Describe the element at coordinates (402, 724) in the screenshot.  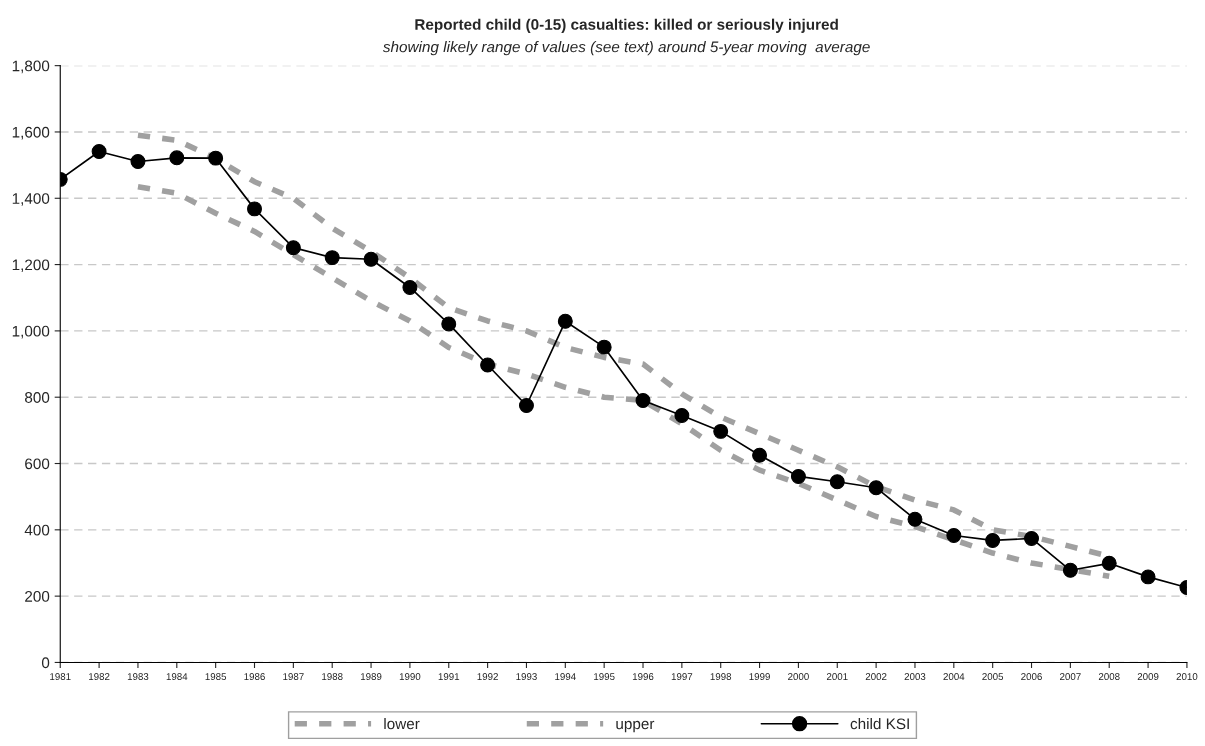
I see `legend-label: lower` at that location.